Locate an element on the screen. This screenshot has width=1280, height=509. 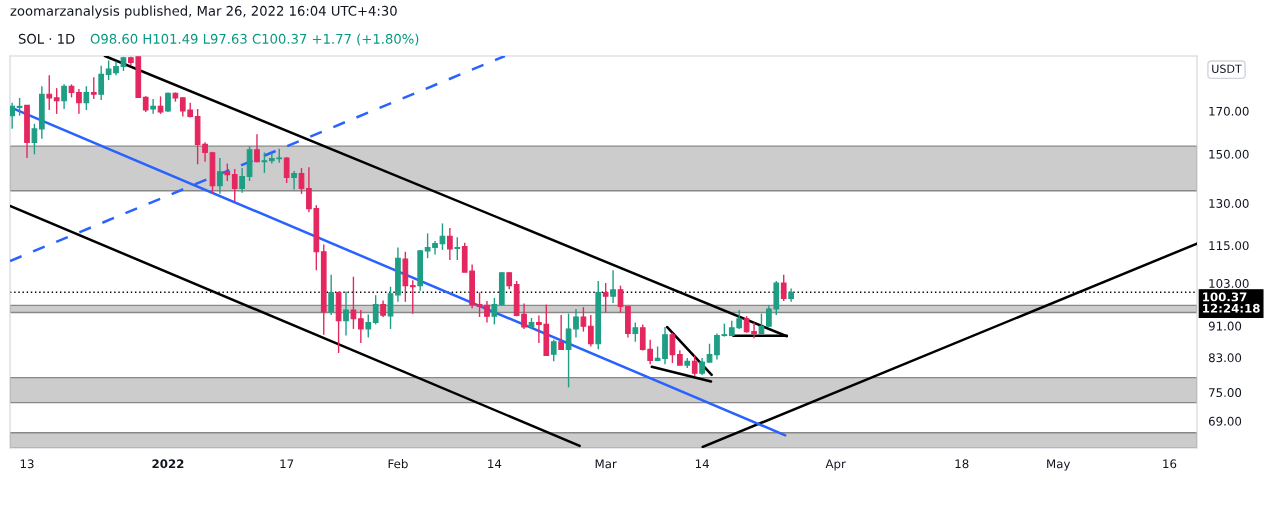
y-tick-label: 103.00 is located at coordinates (1229, 283).